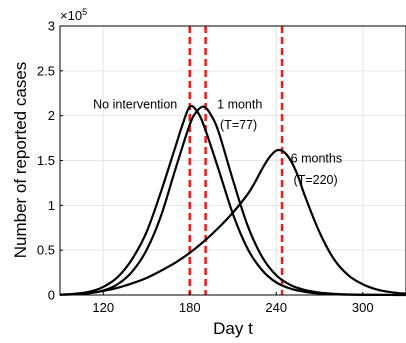  I want to click on x-tick-label: 300, so click(363, 307).